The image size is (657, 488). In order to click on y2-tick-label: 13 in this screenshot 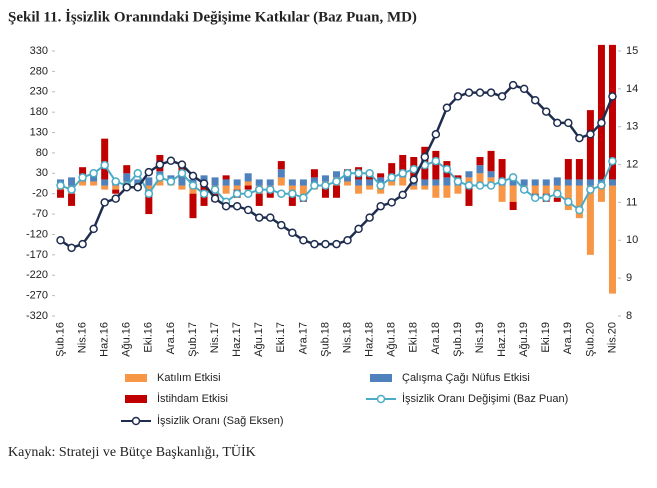, I will do `click(632, 127)`.